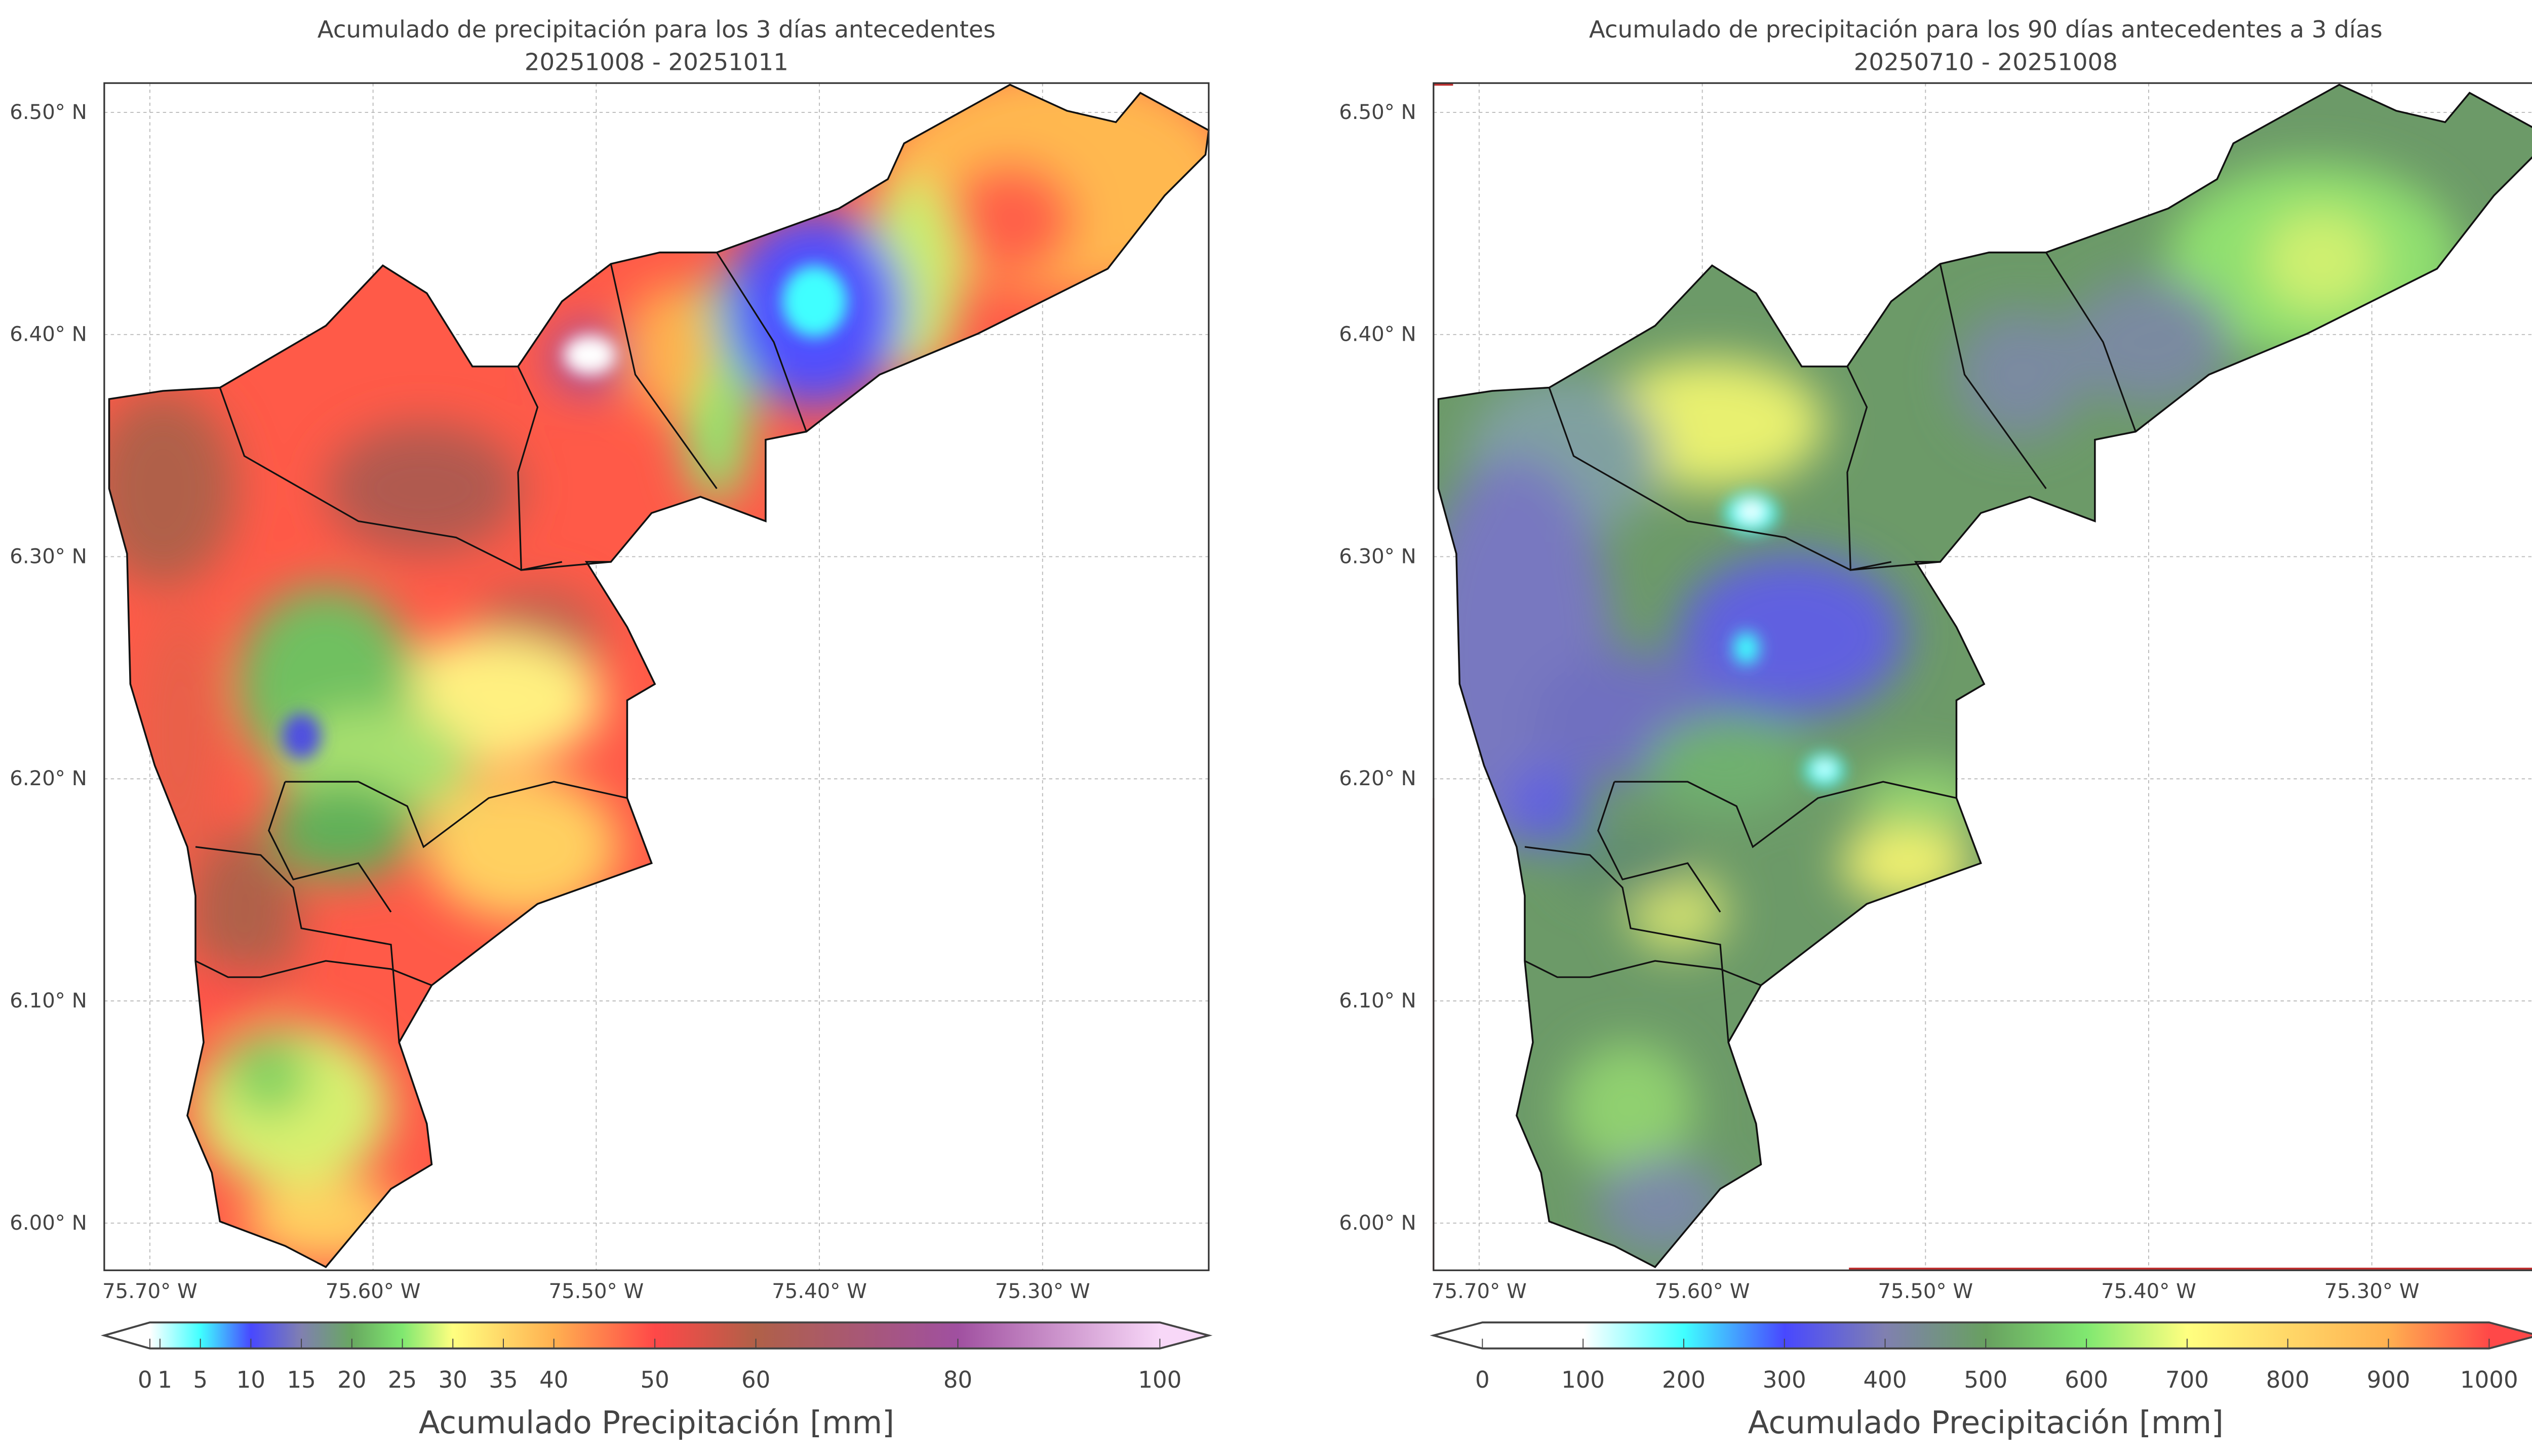 This screenshot has height=1456, width=2532. I want to click on left-map-subtitle: 20251008 - 20251011, so click(656, 61).